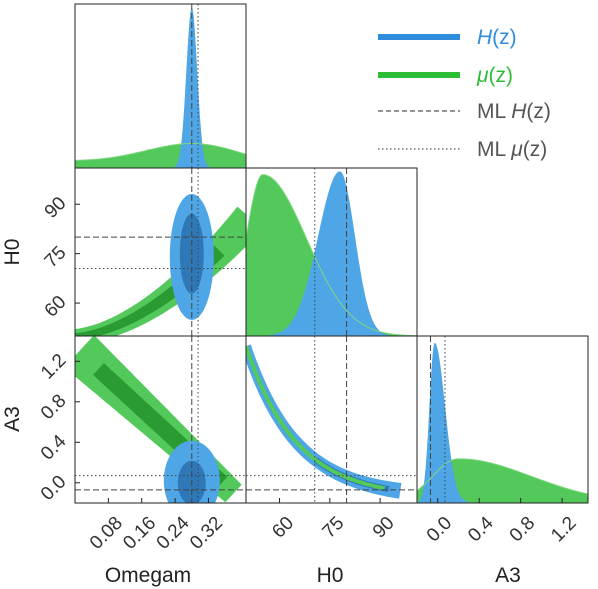  I want to click on legend-label-3: ML μ(z), so click(512, 149).